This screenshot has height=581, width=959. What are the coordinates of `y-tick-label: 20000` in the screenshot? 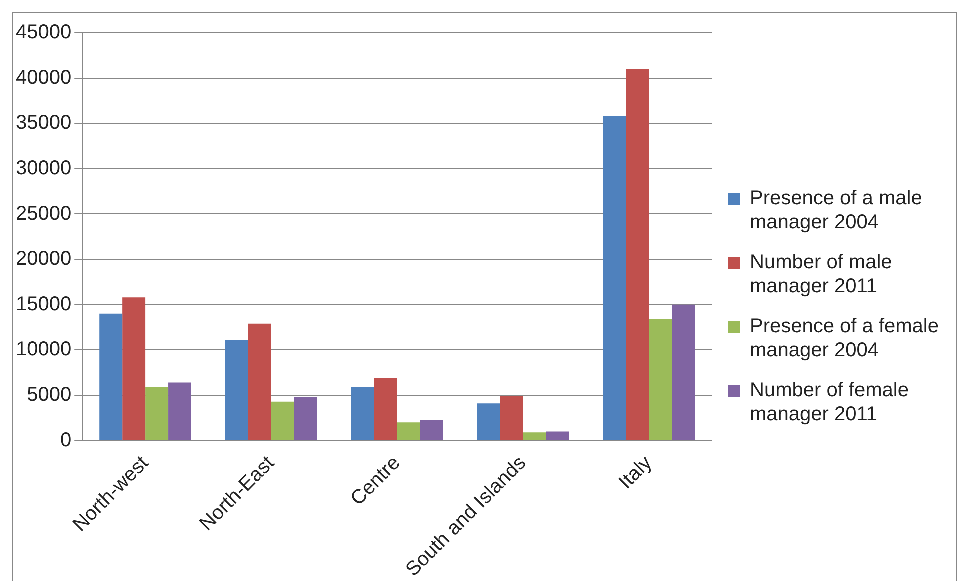 It's located at (44, 259).